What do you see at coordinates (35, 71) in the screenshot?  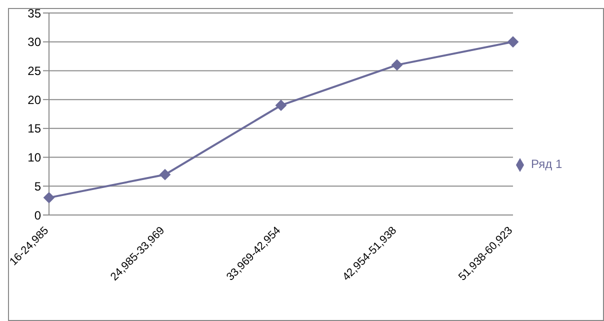 I see `y-tick-label: 25` at bounding box center [35, 71].